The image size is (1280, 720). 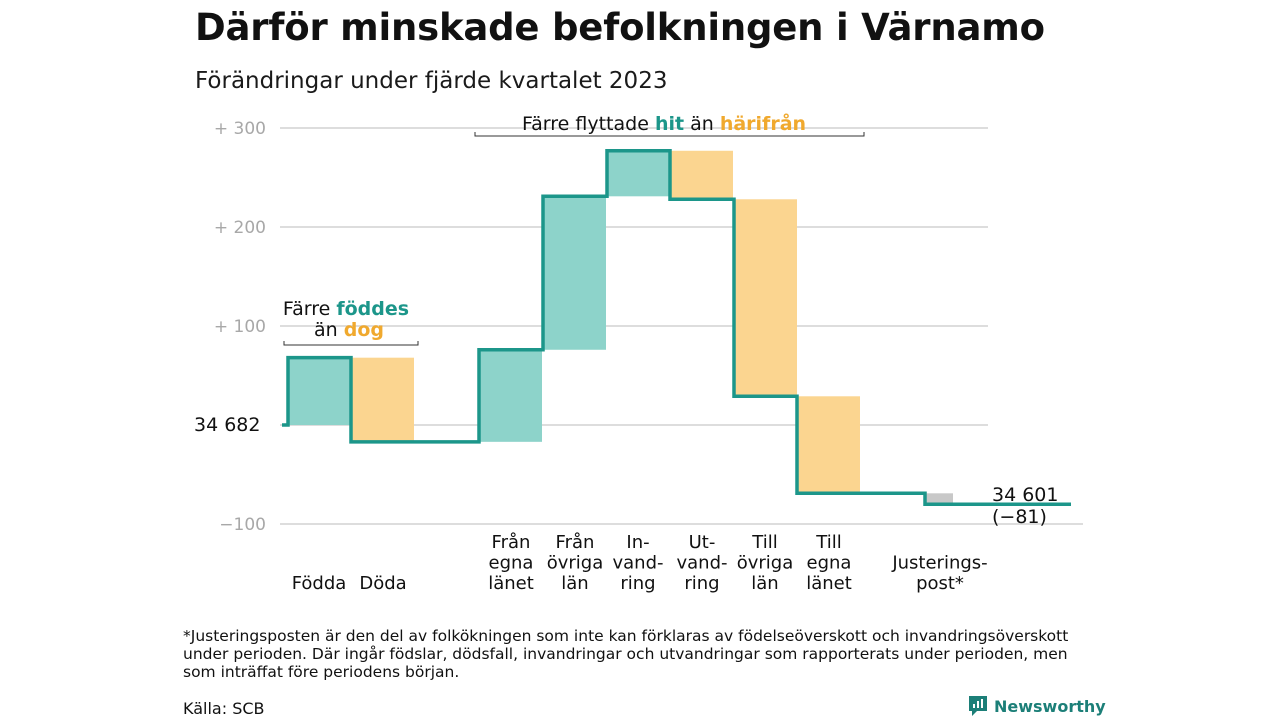 I want to click on logo-text: Newsworthy, so click(x=1050, y=706).